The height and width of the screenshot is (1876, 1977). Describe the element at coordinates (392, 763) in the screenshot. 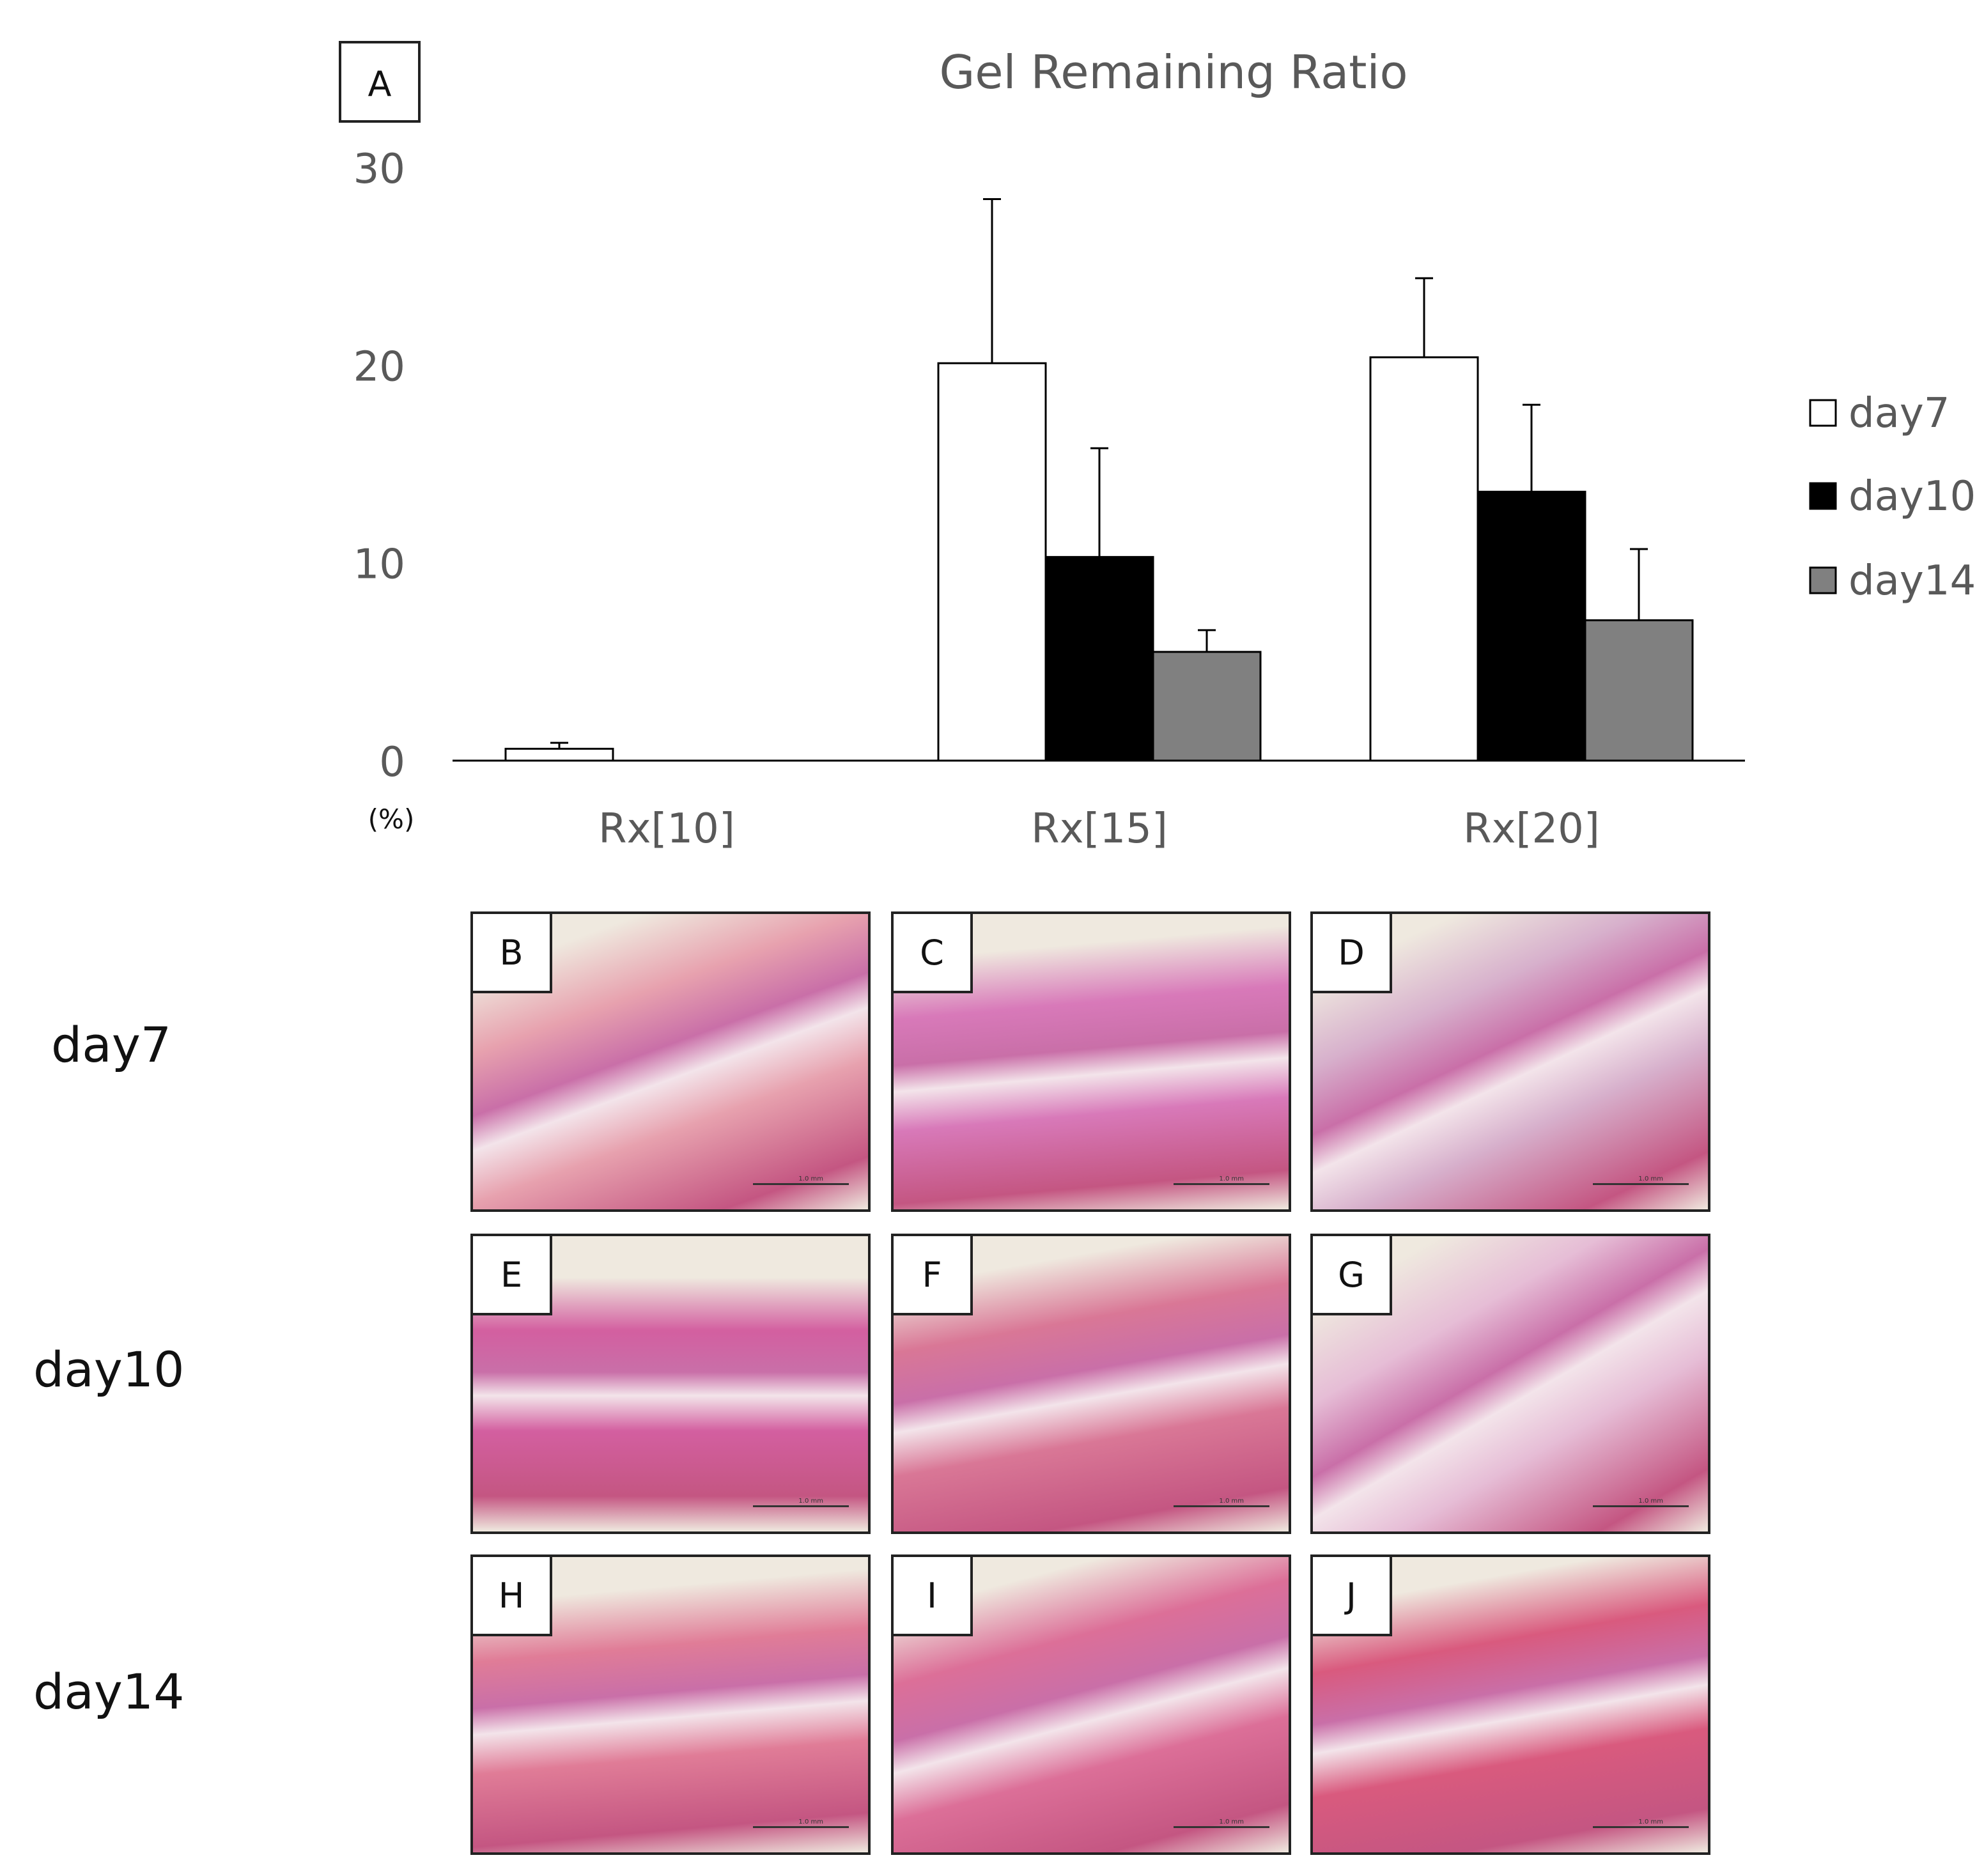

I see `y-tick-label: 0` at that location.